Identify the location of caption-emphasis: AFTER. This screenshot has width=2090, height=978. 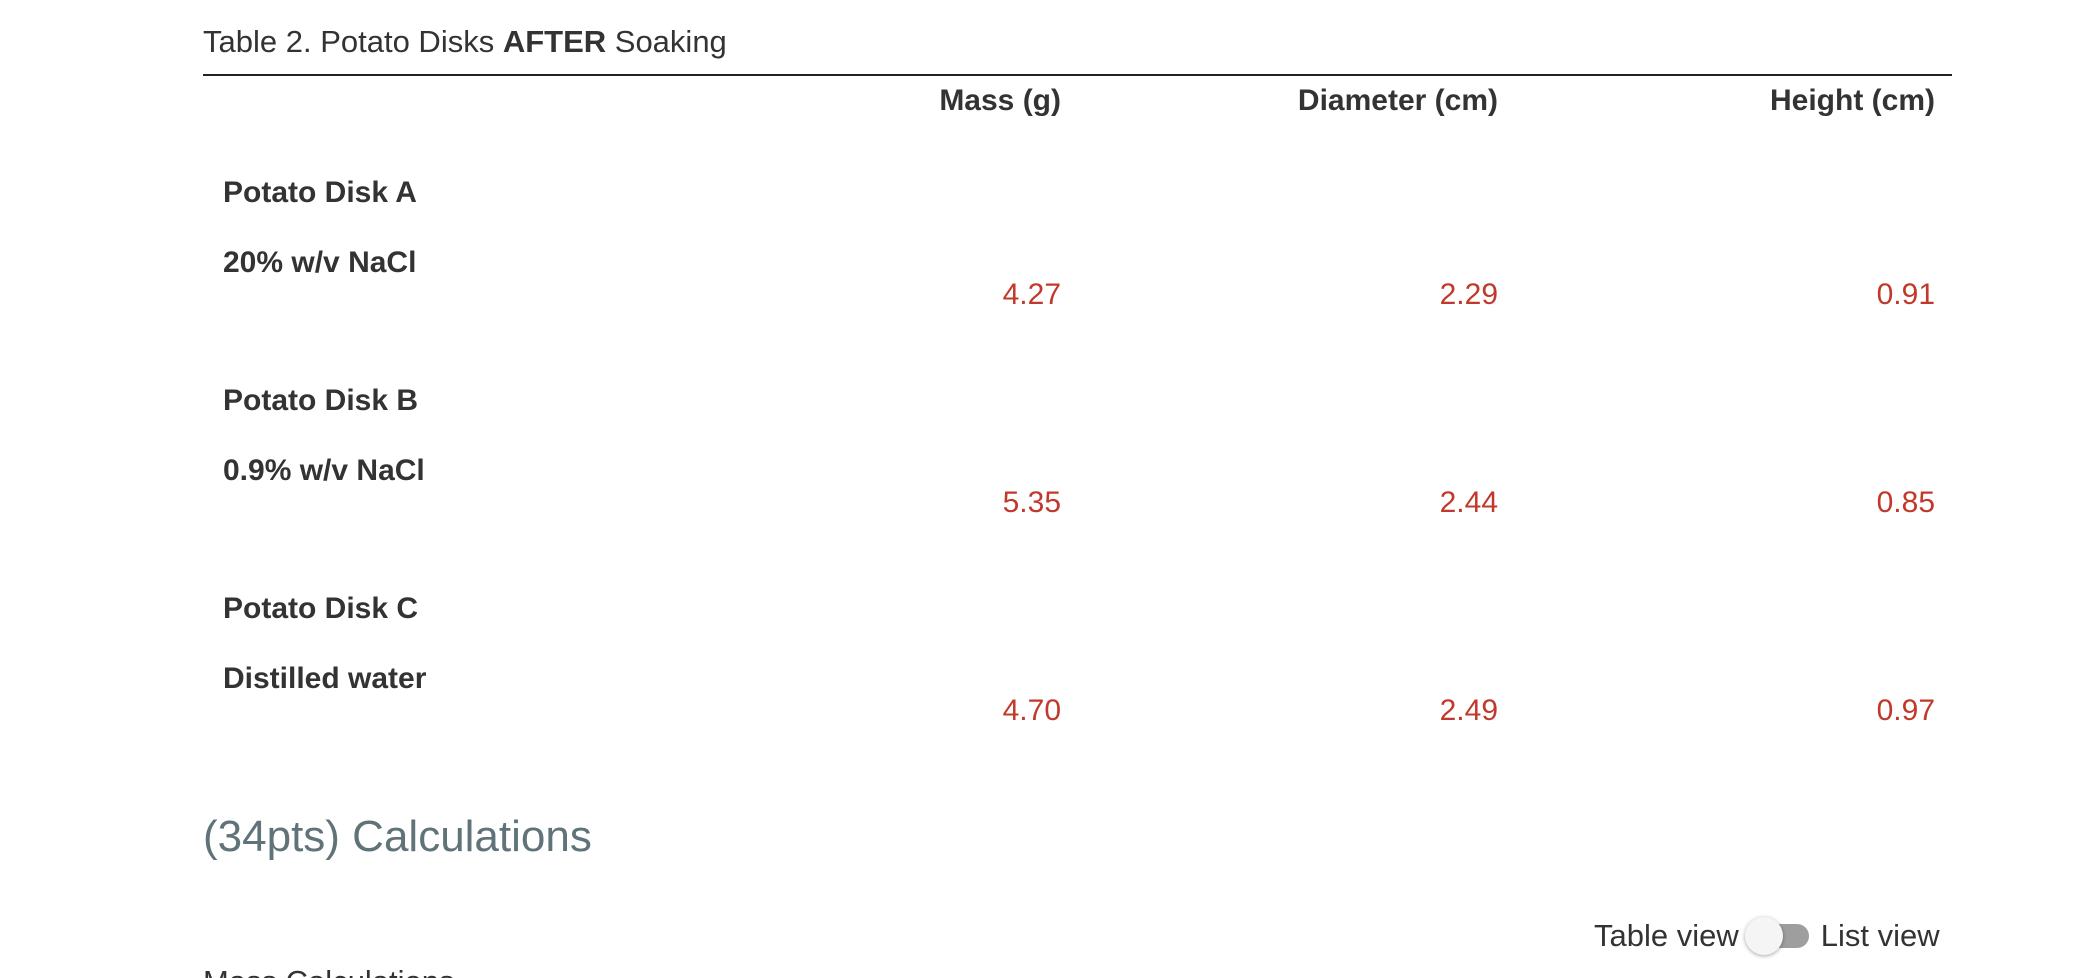
(554, 41).